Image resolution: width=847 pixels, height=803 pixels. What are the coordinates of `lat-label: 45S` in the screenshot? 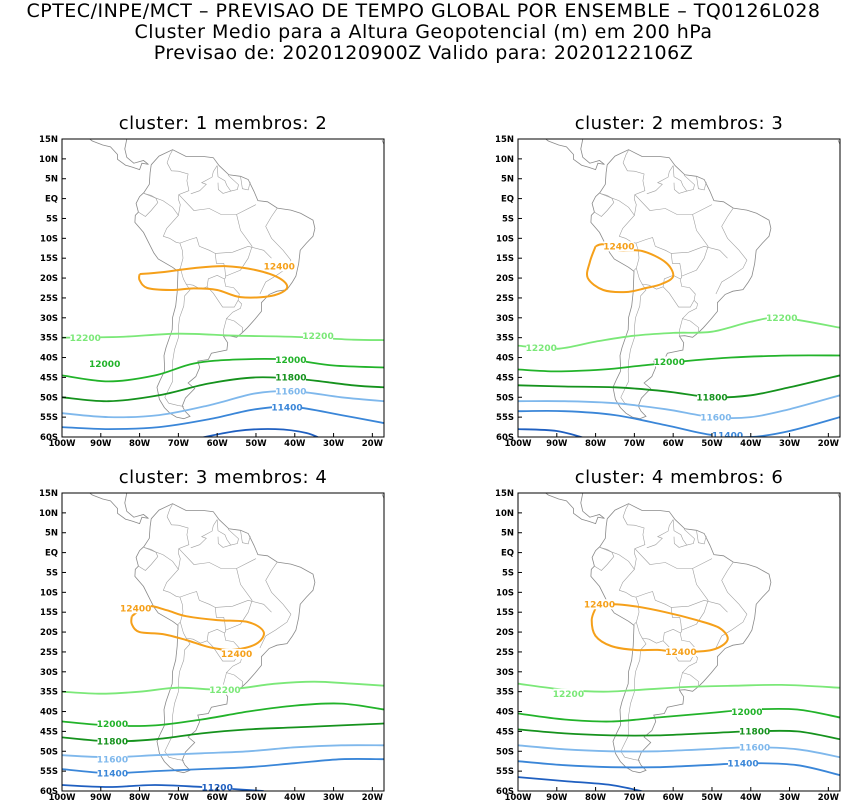 It's located at (505, 378).